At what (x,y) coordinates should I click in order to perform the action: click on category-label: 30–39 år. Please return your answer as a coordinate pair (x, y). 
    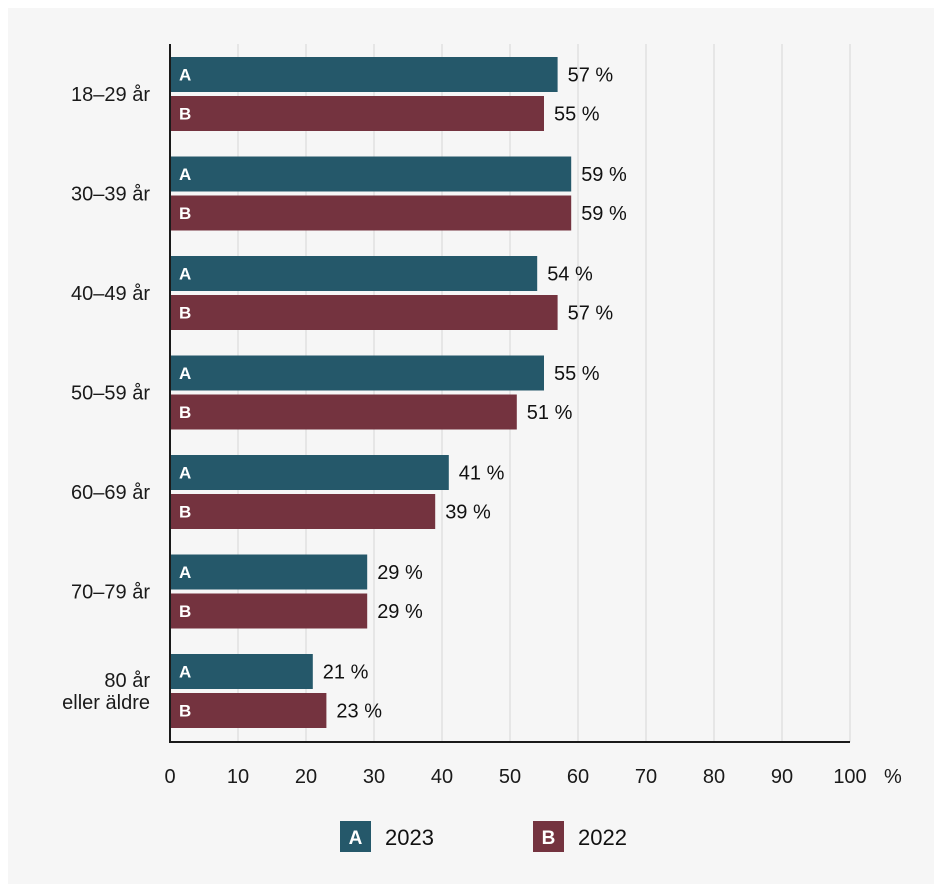
    Looking at the image, I should click on (110, 195).